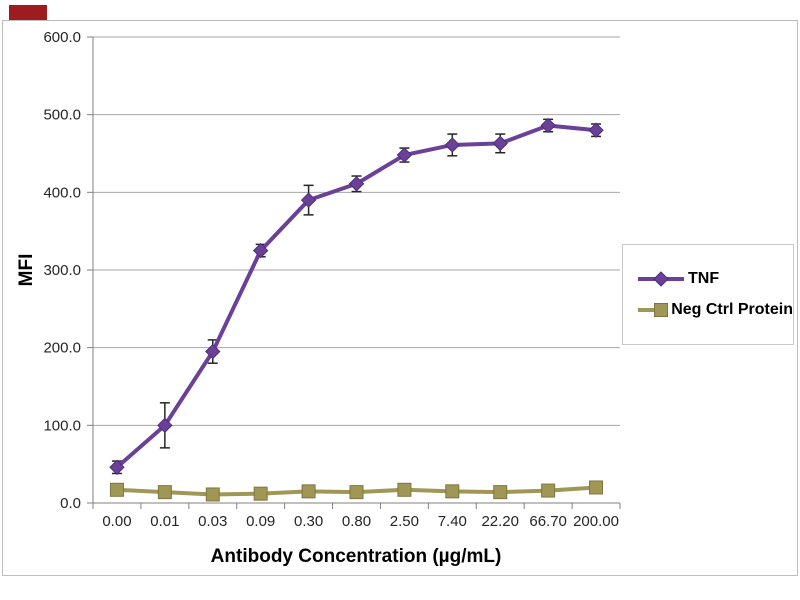  Describe the element at coordinates (548, 521) in the screenshot. I see `x-tick-label: 66.70` at that location.